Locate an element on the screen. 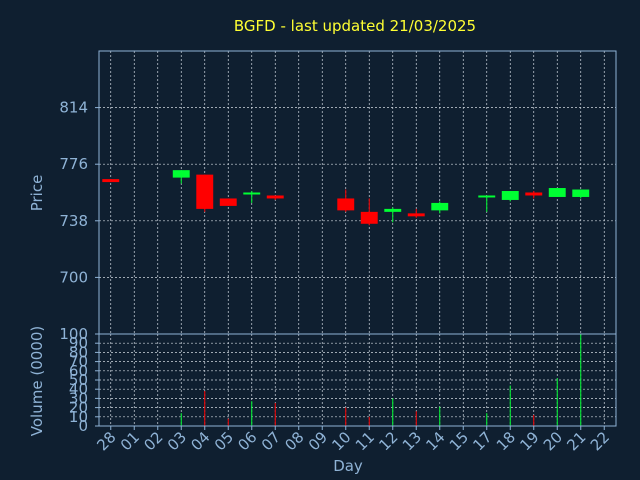 This screenshot has width=640, height=480. x-tick-label: 14 is located at coordinates (435, 441).